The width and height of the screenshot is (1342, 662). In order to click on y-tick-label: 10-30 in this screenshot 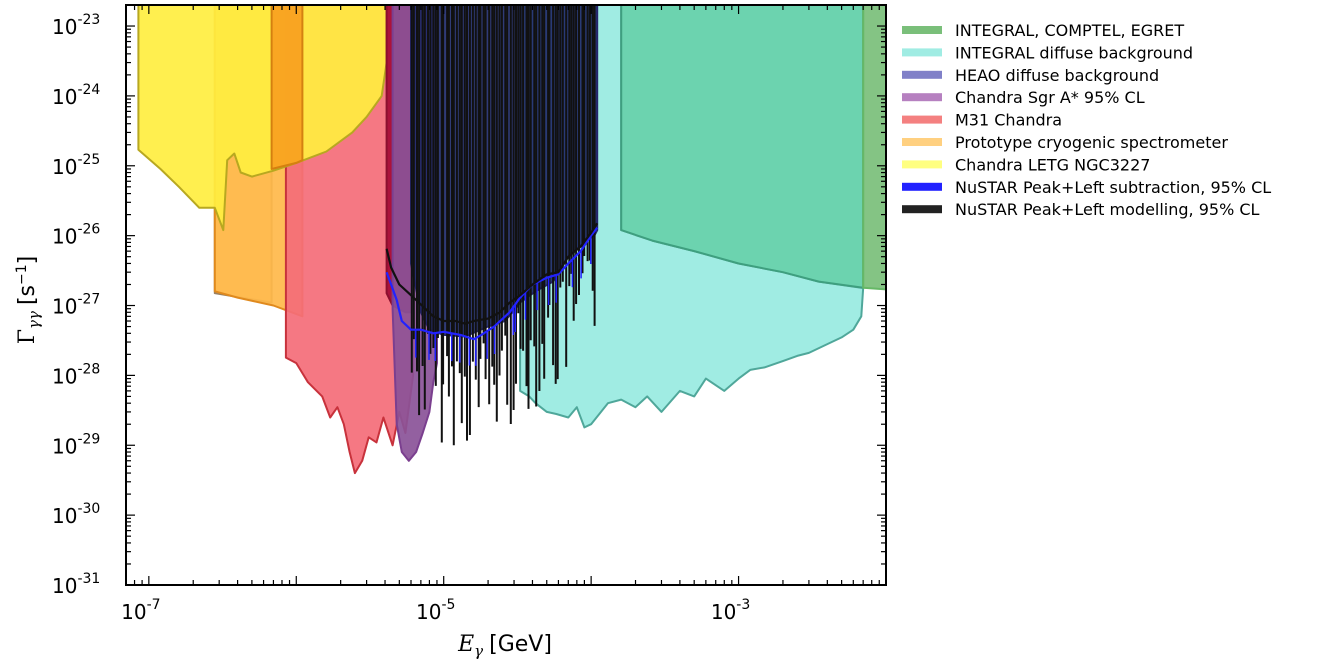, I will do `click(76, 514)`.